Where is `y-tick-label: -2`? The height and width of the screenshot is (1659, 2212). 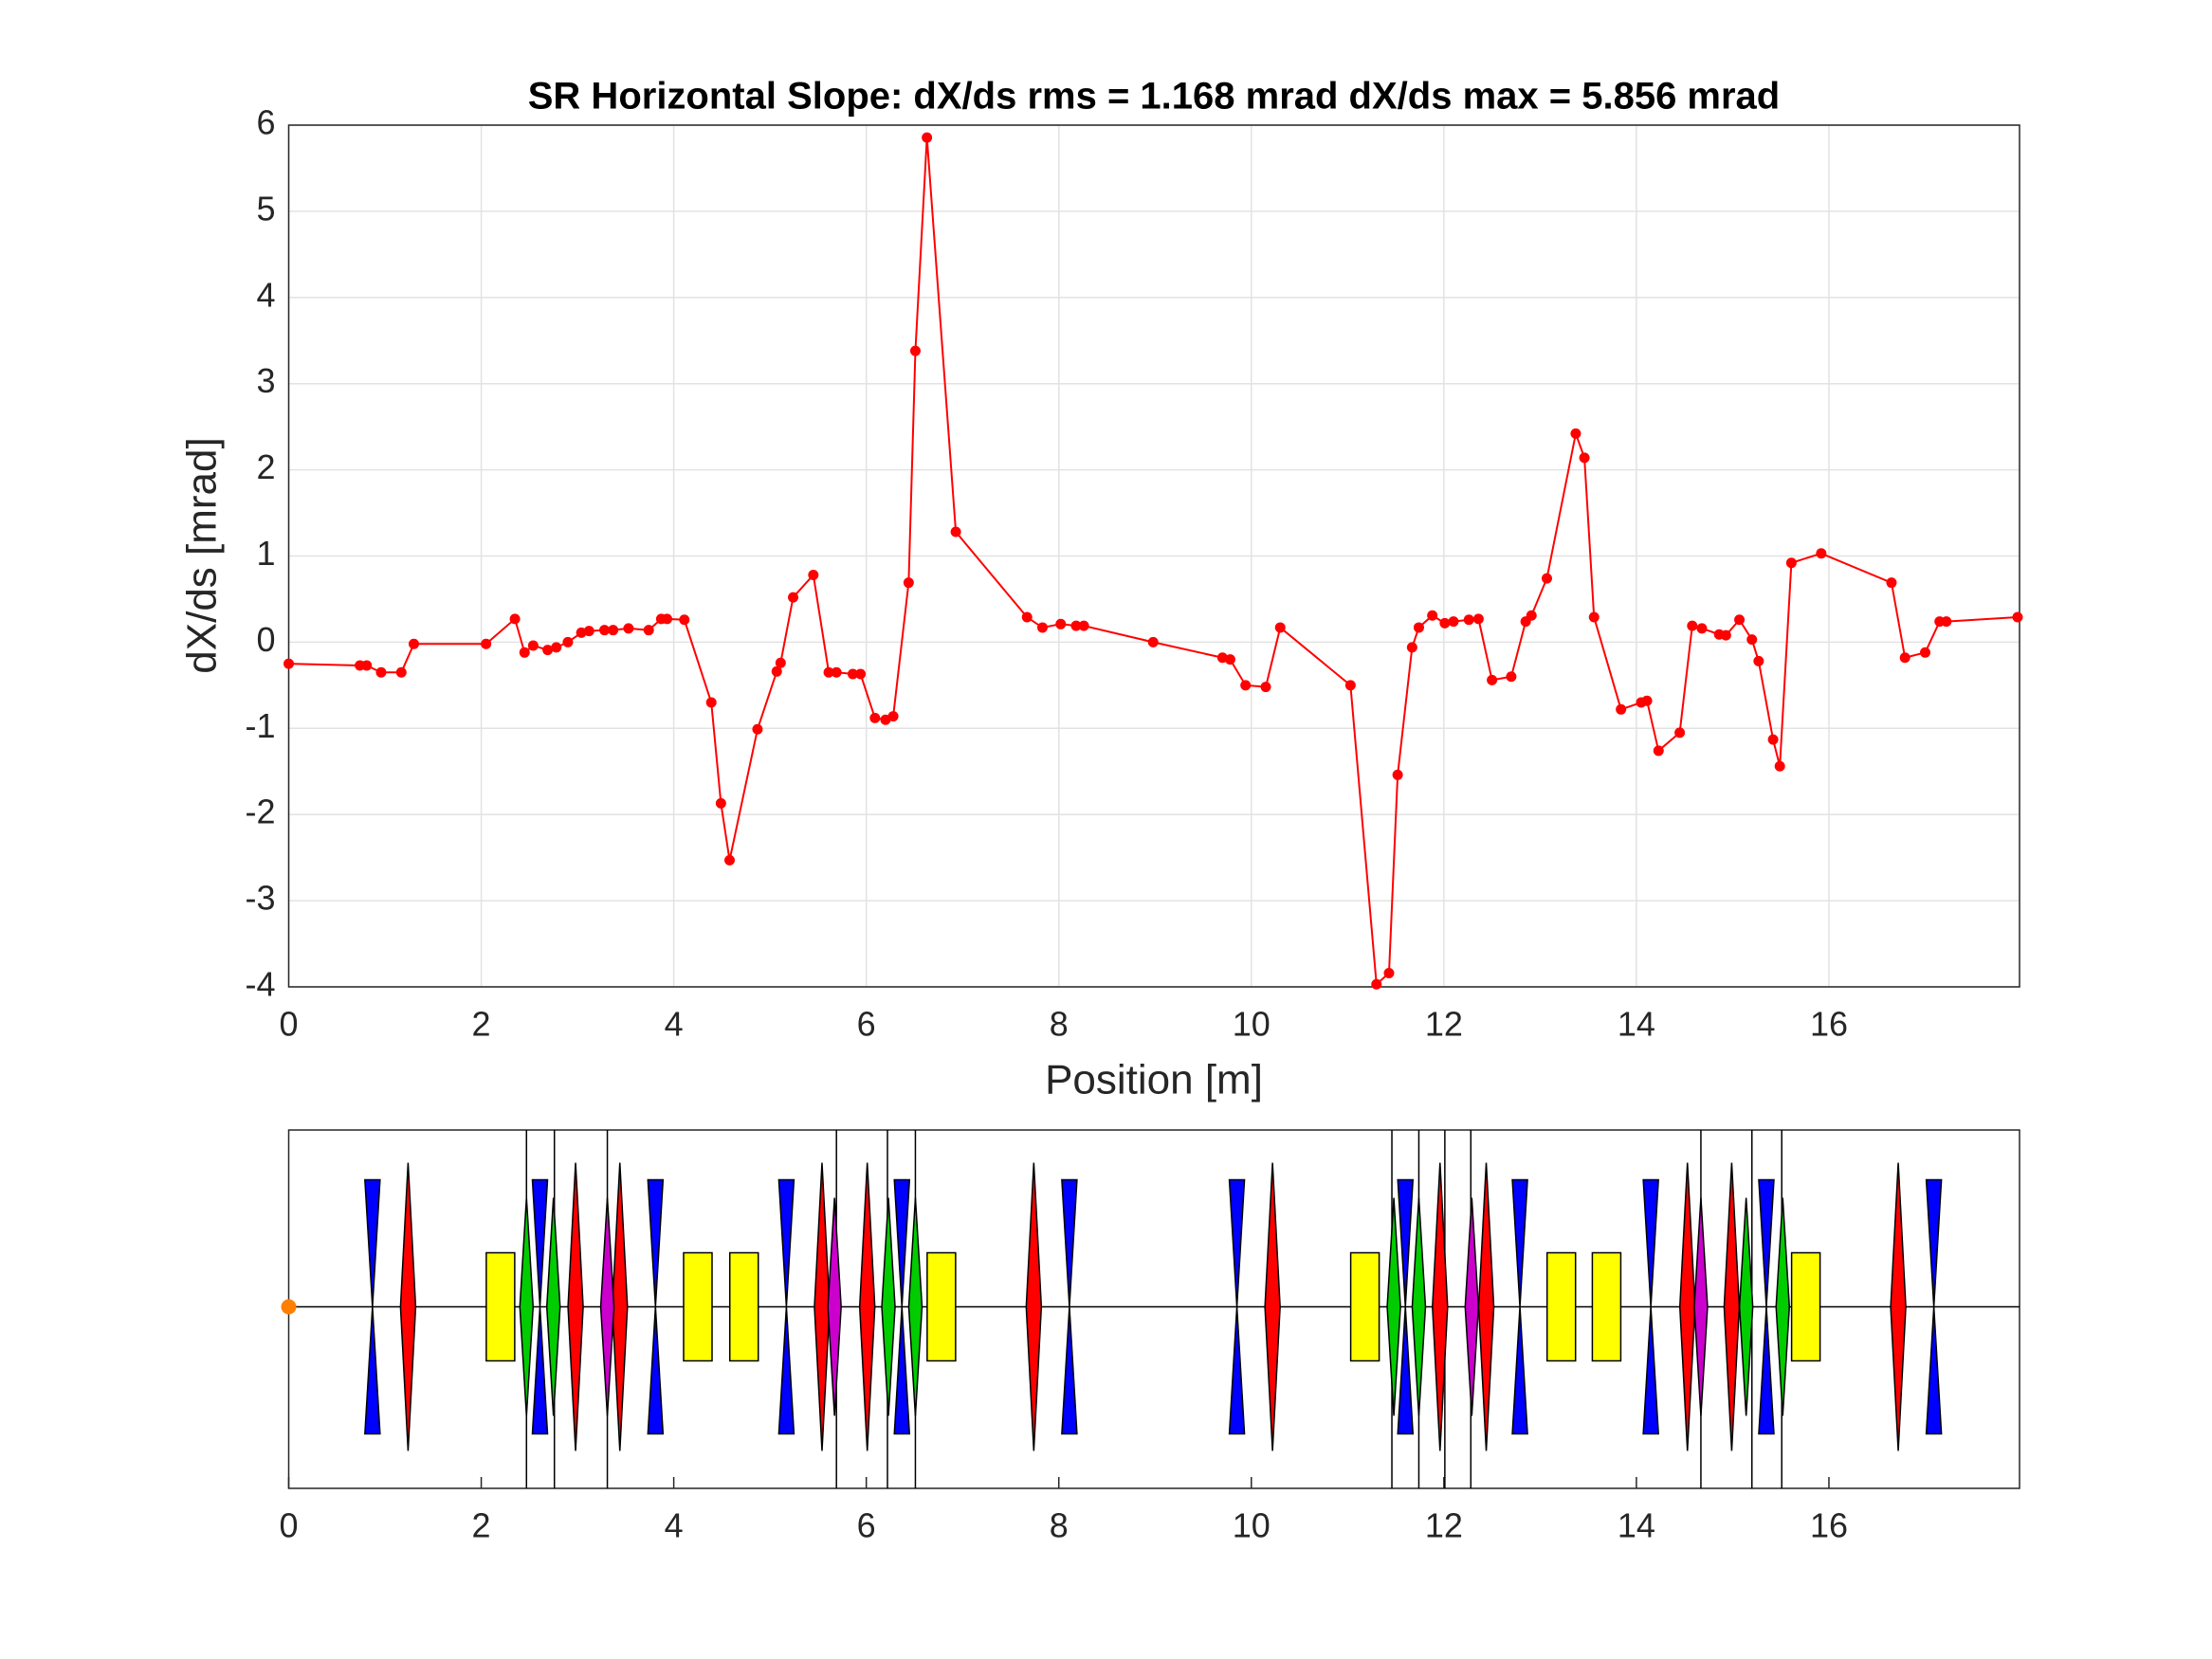 y-tick-label: -2 is located at coordinates (260, 812).